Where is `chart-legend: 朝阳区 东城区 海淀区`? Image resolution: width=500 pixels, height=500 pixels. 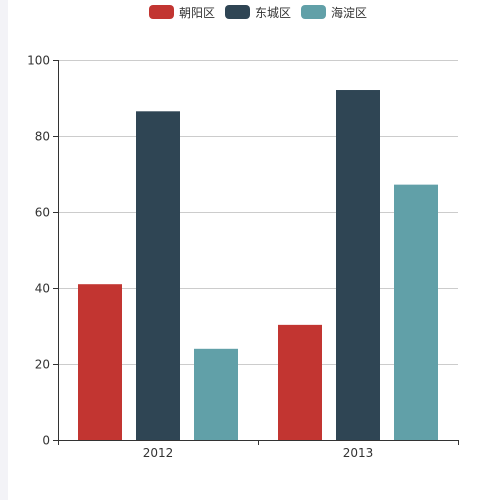 chart-legend: 朝阳区 东城区 海淀区 is located at coordinates (250, 12).